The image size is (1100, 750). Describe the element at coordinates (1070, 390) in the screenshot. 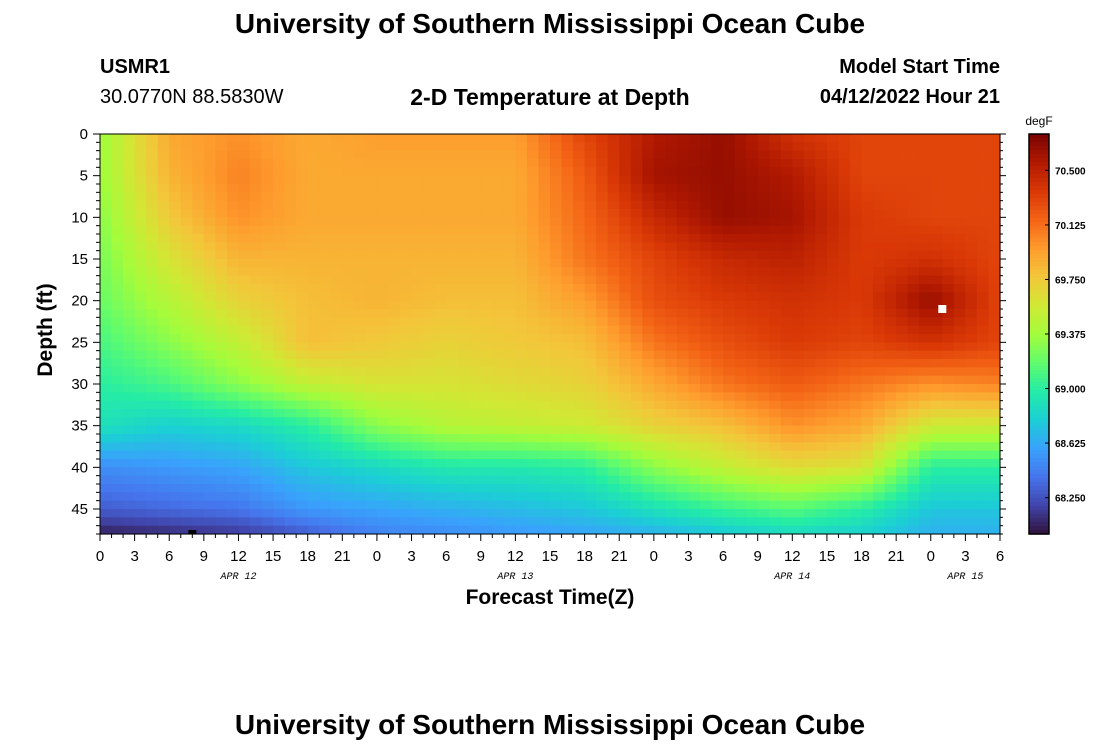

I see `colorbar-tick-label: 69.000` at that location.